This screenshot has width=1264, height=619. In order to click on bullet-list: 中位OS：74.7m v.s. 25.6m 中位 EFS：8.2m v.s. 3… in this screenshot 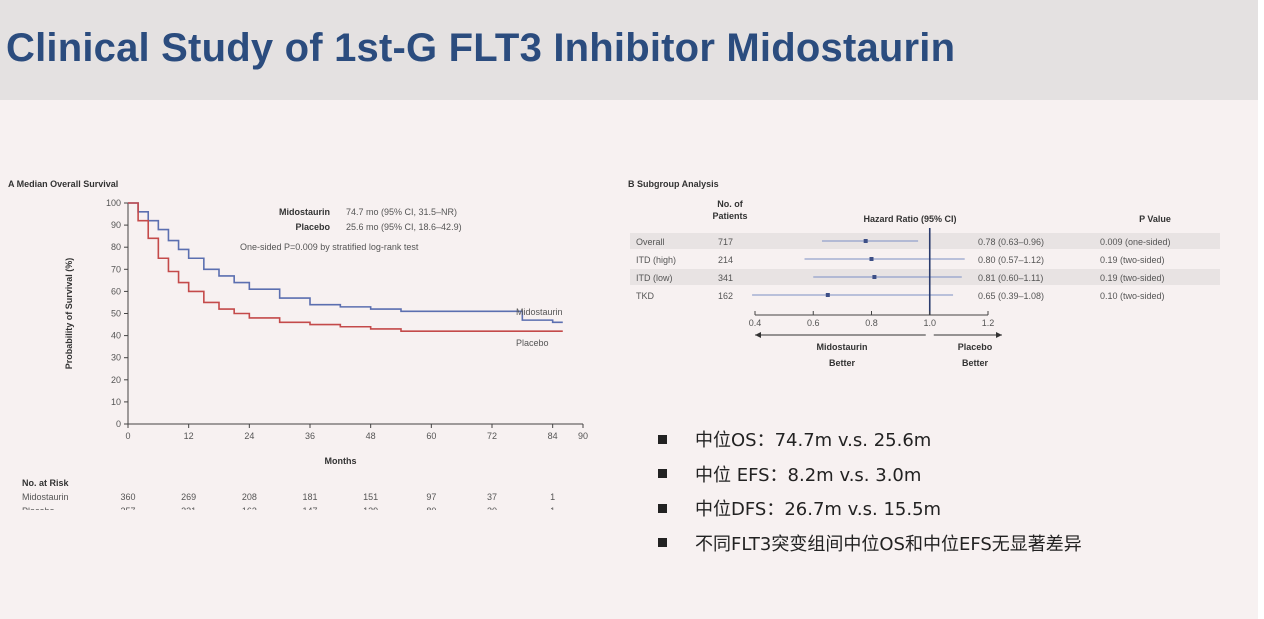, I will do `click(870, 491)`.